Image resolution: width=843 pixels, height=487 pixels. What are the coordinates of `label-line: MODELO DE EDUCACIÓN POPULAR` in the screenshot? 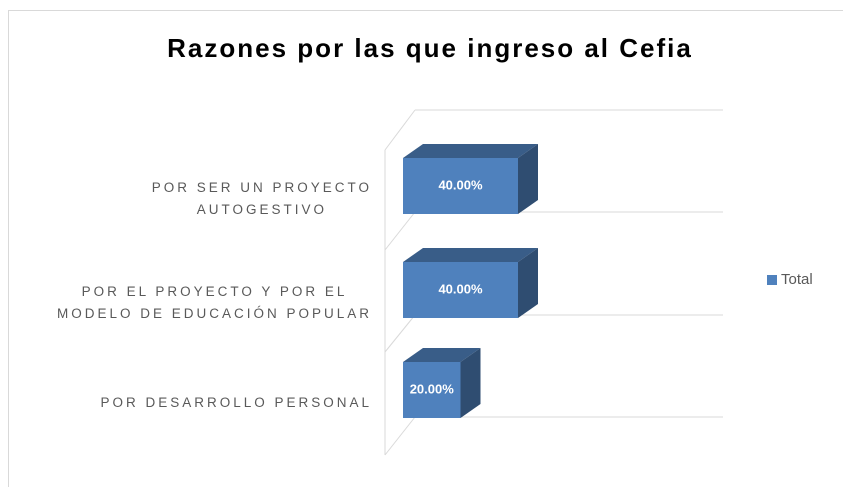 It's located at (214, 313).